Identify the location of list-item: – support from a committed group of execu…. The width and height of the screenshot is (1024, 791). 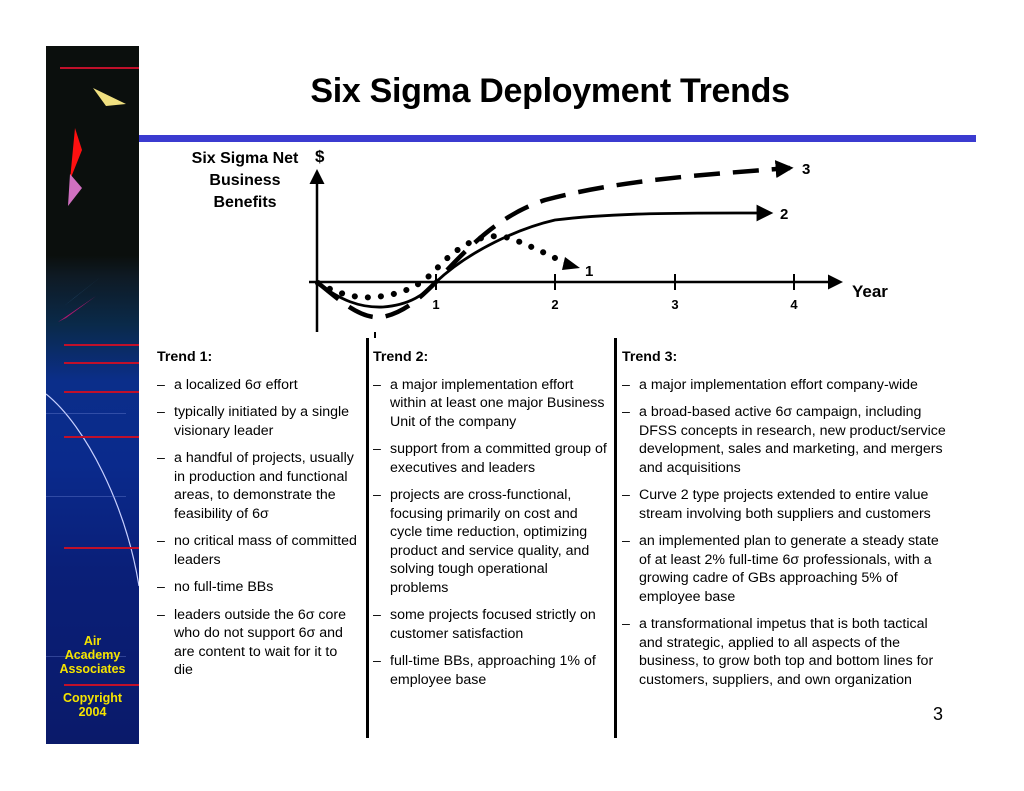
(490, 458).